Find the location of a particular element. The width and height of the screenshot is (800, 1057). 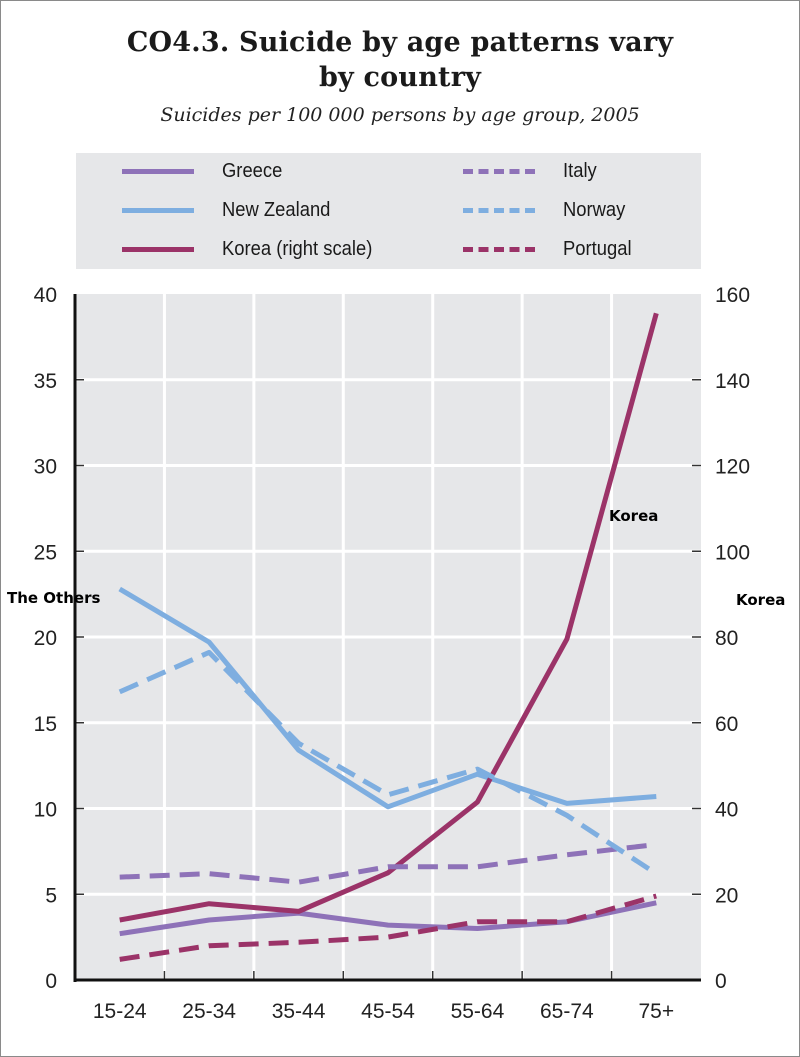

right-axis-tick-label: 100 is located at coordinates (732, 552).